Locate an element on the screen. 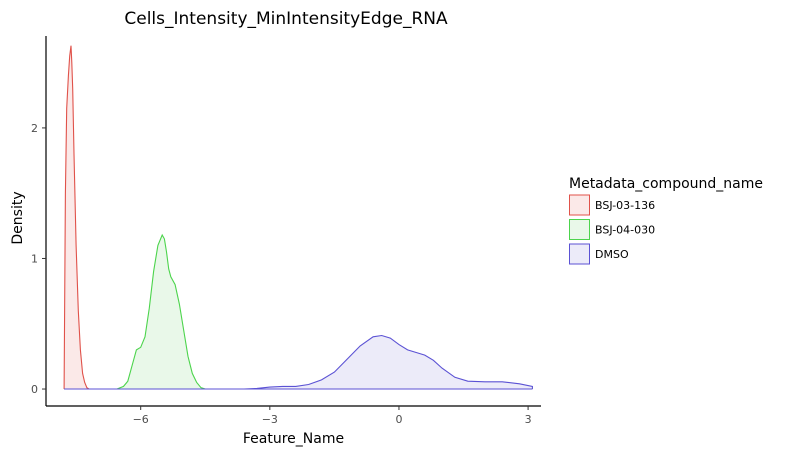 The width and height of the screenshot is (807, 458). x-tick-label: 0 is located at coordinates (398, 419).